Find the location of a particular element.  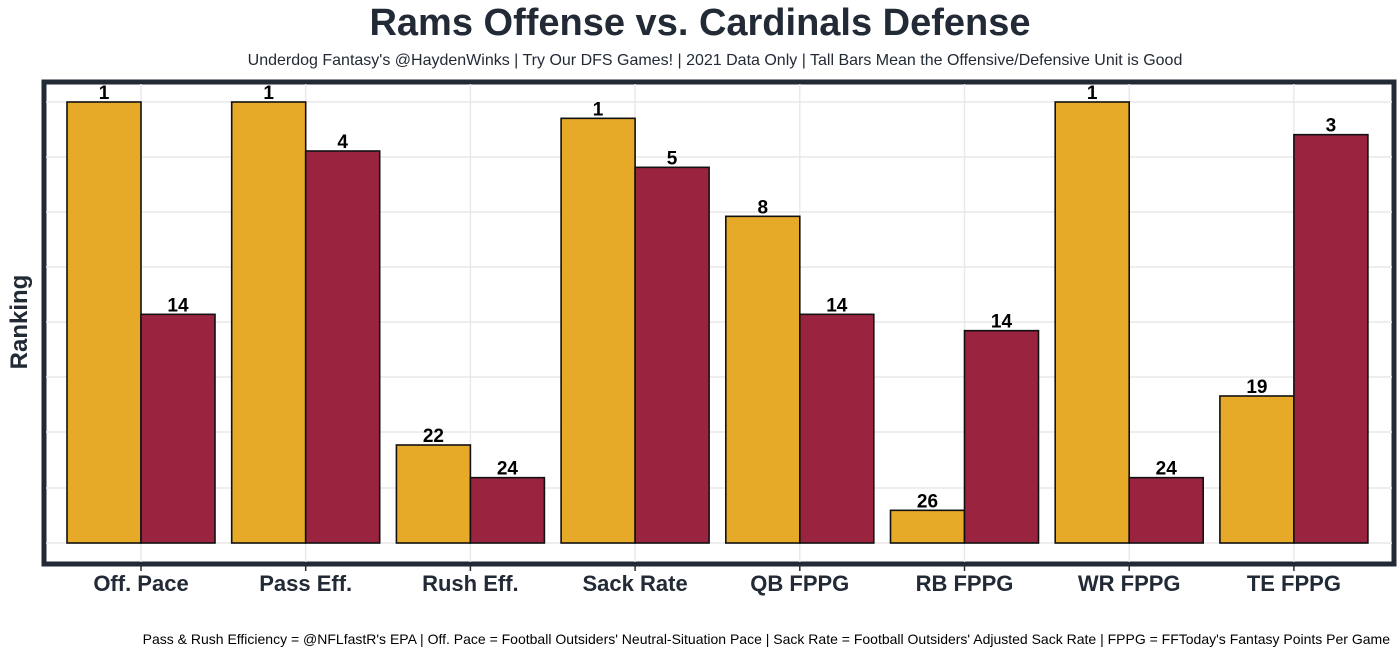

x-tick-label: TE FPPG is located at coordinates (1294, 583).